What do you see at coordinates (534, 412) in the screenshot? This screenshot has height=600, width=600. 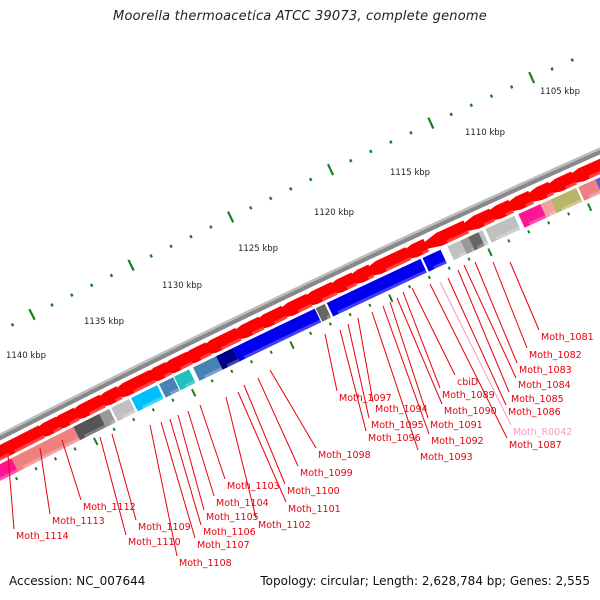 I see `gene-label: Moth_1086` at bounding box center [534, 412].